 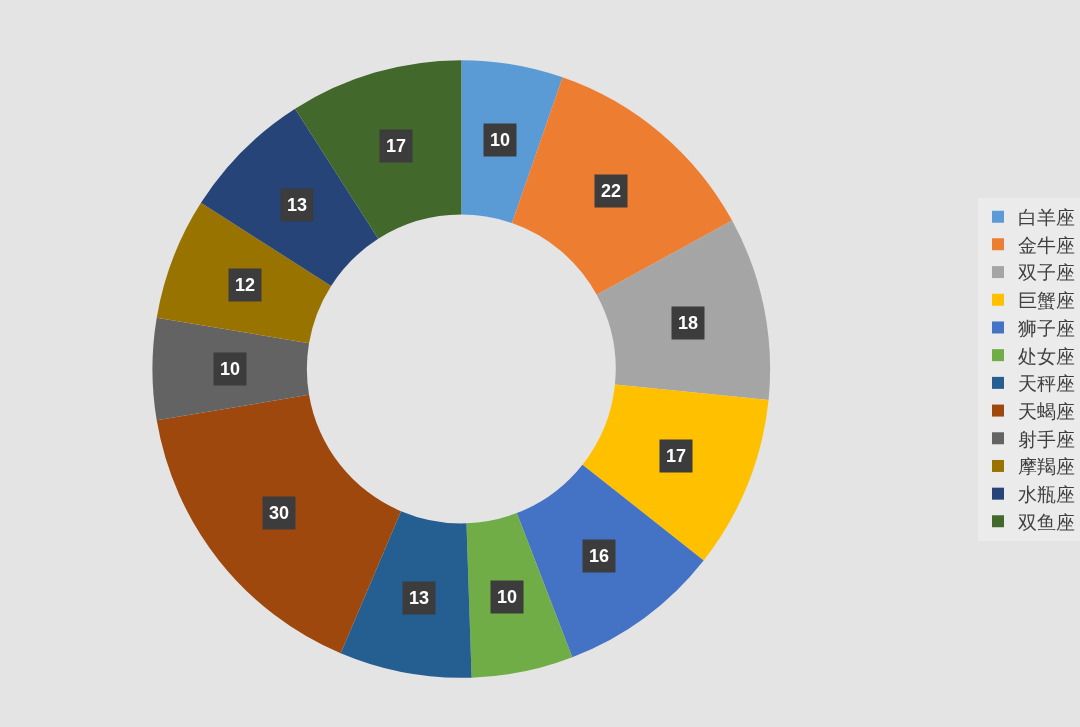 What do you see at coordinates (279, 513) in the screenshot?
I see `data-label: 30` at bounding box center [279, 513].